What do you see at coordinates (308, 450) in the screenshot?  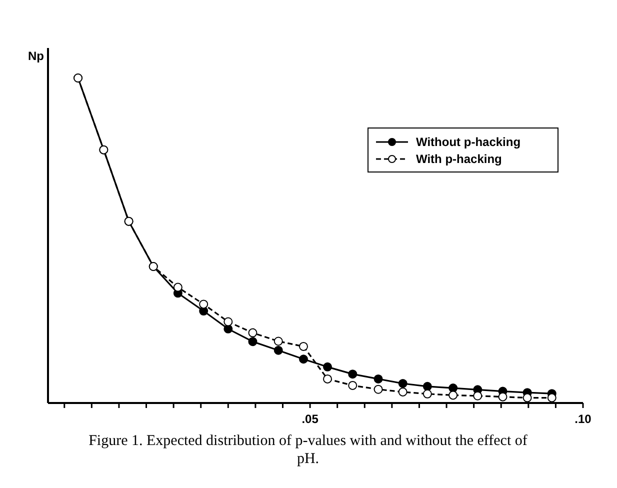 I see `caption: Figure 1. Expected distribution of p-values with and without the effect of pH.` at bounding box center [308, 450].